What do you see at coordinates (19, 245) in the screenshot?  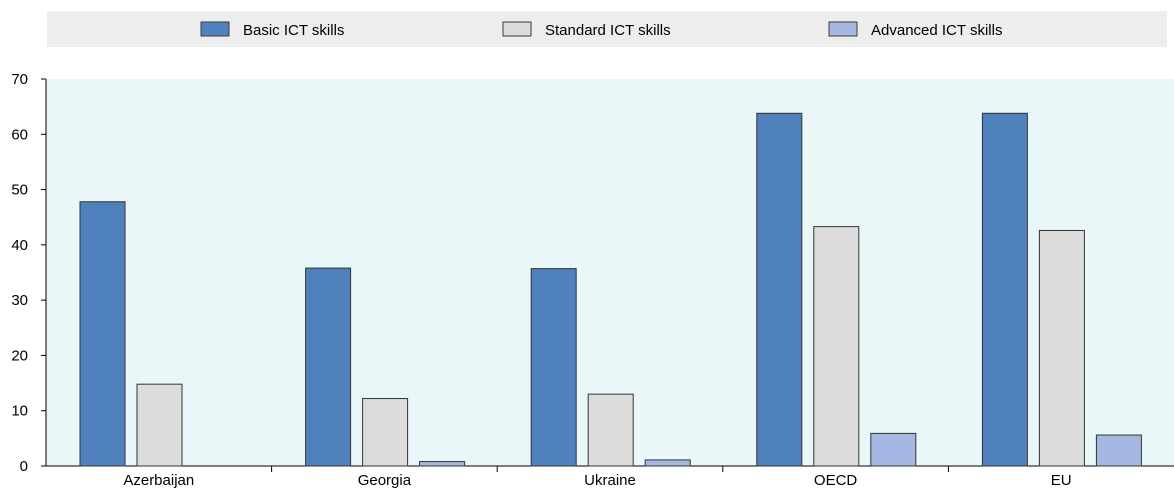 I see `y-tick-label-40: 40` at bounding box center [19, 245].